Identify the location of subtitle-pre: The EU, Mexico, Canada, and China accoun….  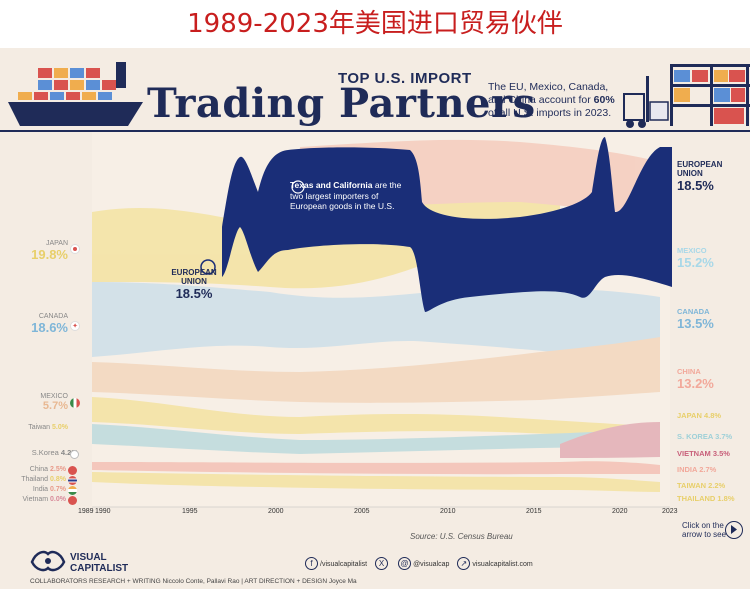
(548, 93).